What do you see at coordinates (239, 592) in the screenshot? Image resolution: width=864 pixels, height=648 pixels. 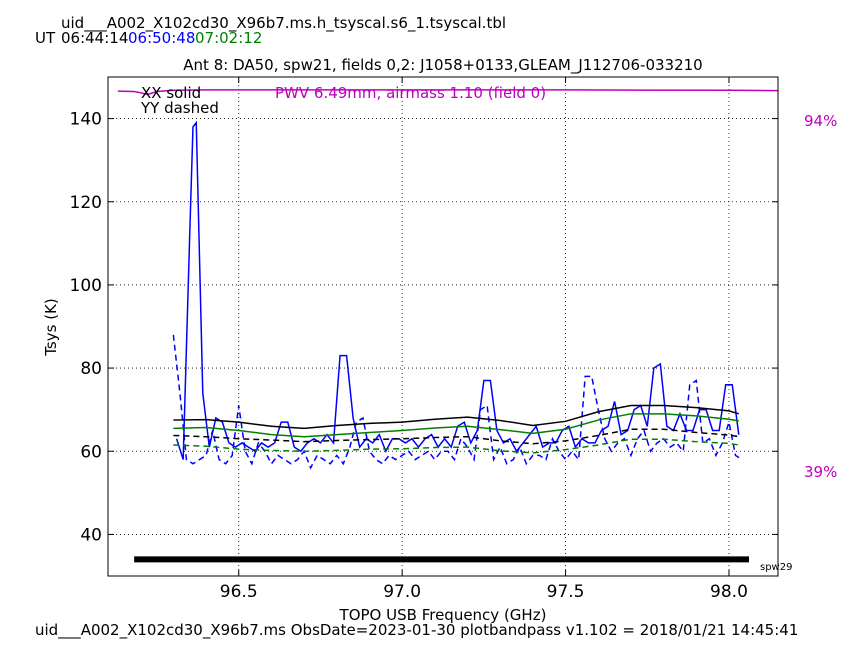 I see `x-tick-label: 96.5` at bounding box center [239, 592].